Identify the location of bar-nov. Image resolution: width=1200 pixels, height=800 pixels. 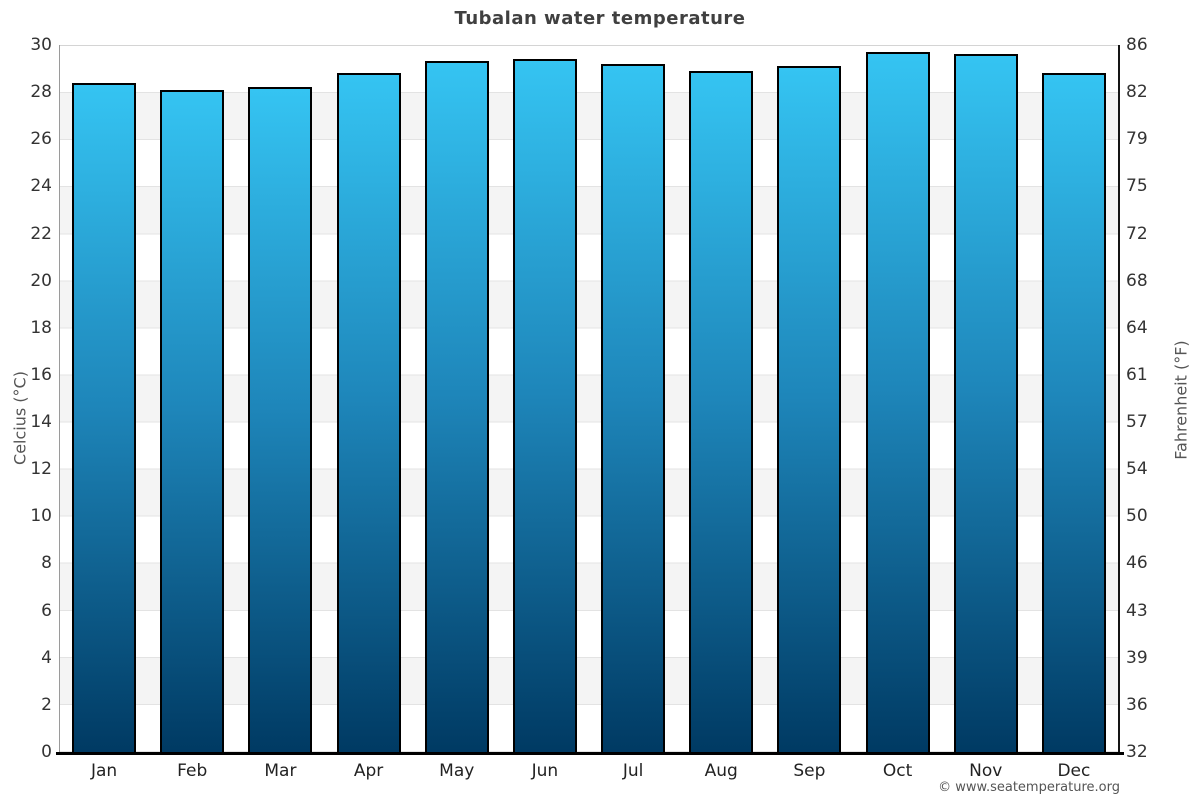
(985, 403).